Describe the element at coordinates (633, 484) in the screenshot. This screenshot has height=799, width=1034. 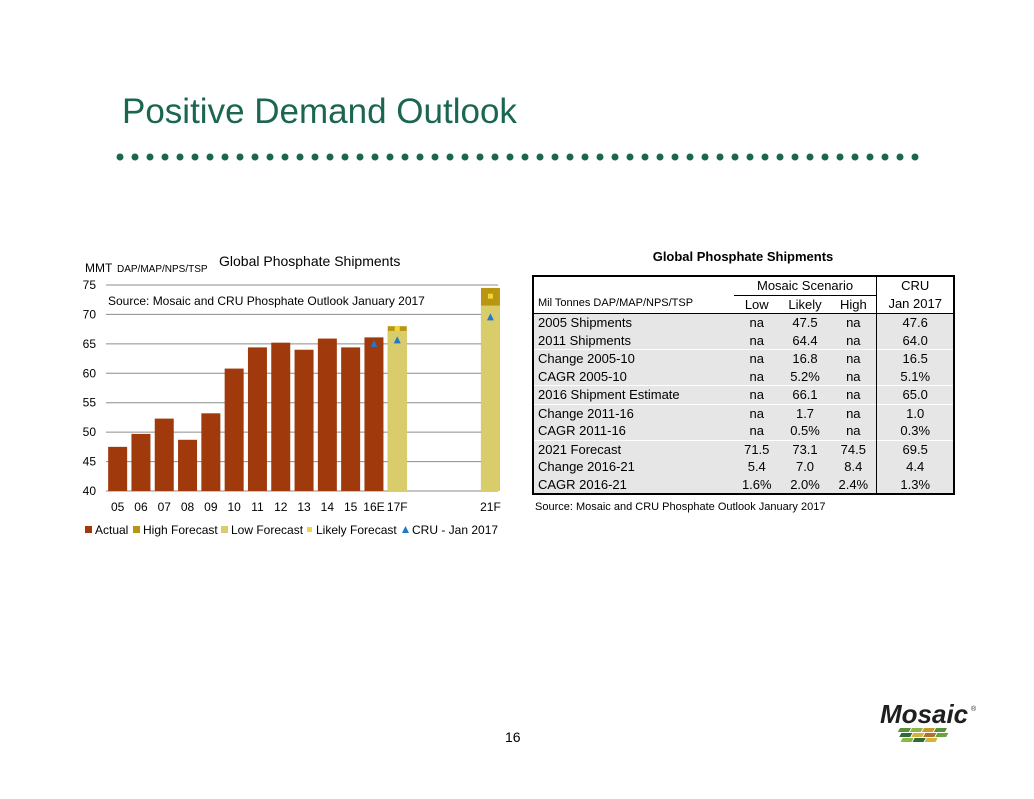
I see `row-label: CAGR 2016-21` at that location.